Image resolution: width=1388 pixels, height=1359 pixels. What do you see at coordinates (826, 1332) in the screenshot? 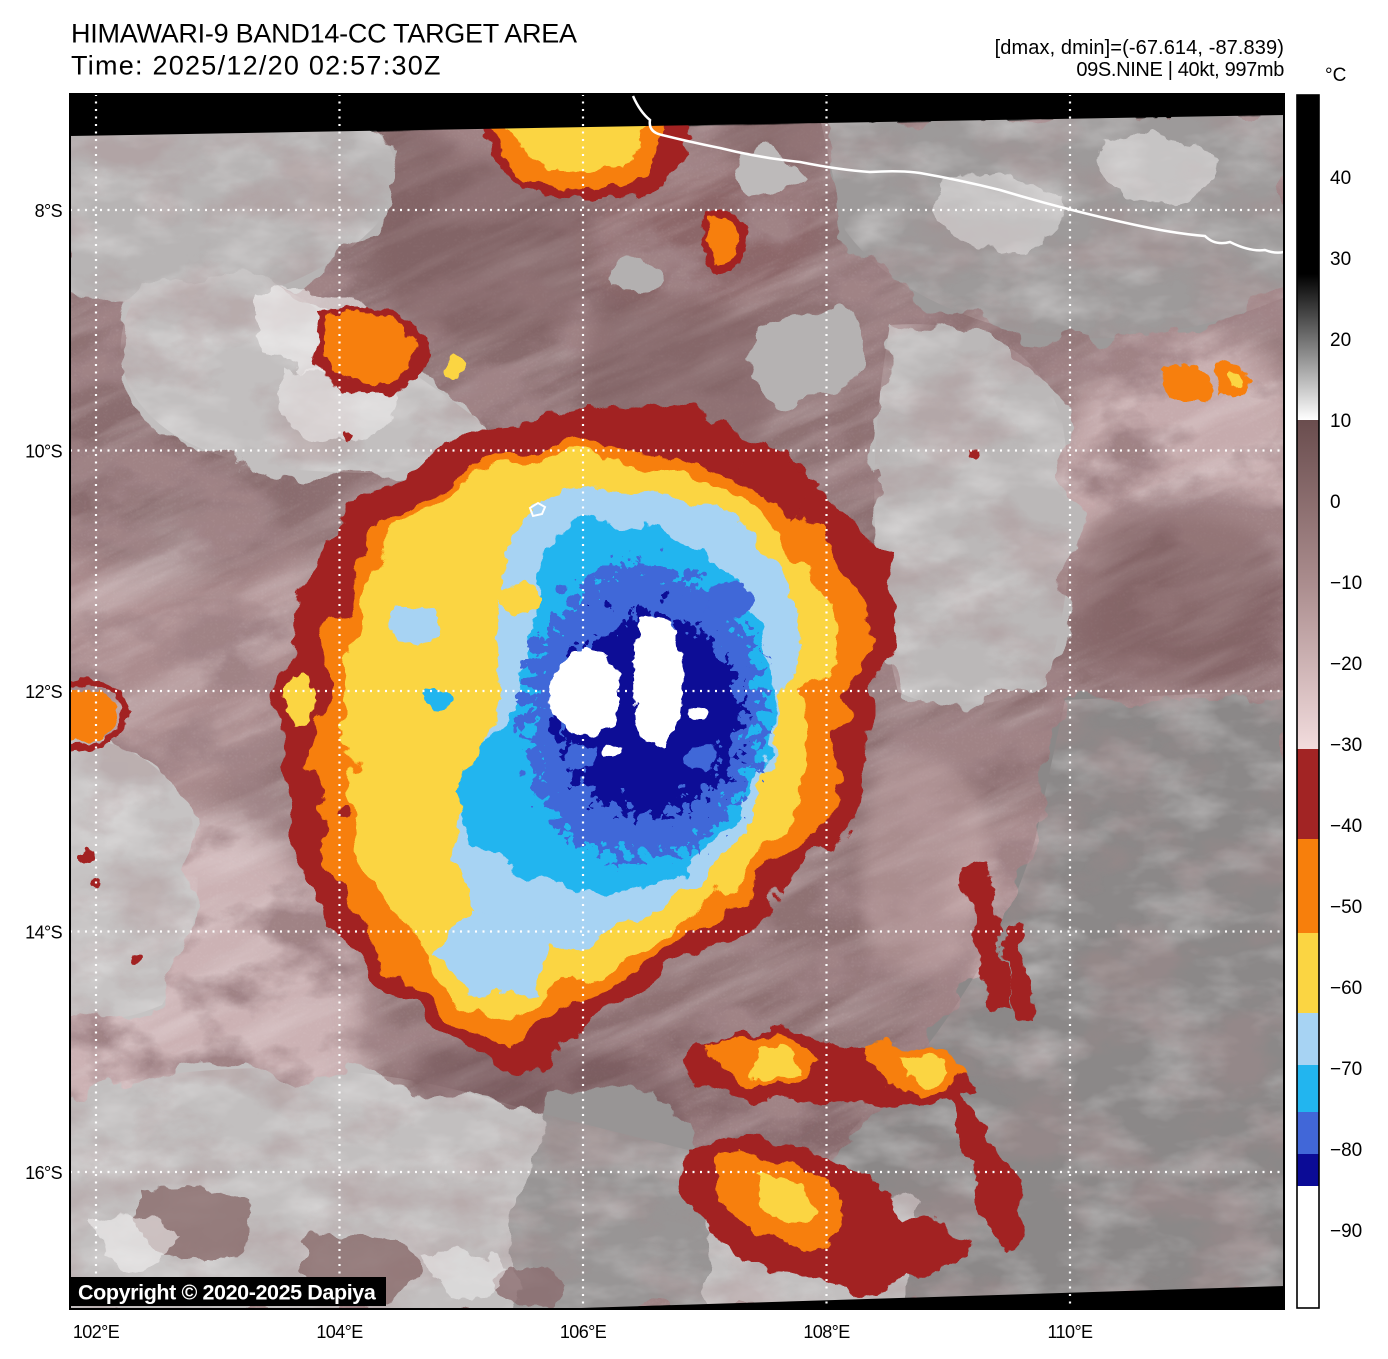
I see `svg-text: 108°E` at bounding box center [826, 1332].